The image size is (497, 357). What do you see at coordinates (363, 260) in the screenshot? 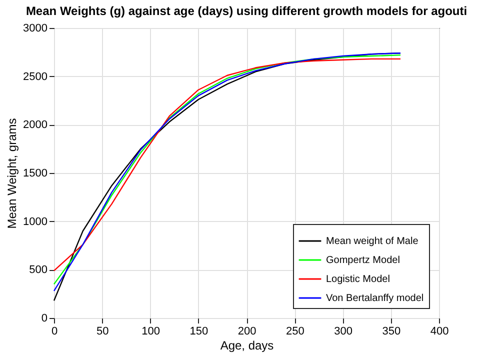
I see `legend-label: Gompertz Model` at bounding box center [363, 260].